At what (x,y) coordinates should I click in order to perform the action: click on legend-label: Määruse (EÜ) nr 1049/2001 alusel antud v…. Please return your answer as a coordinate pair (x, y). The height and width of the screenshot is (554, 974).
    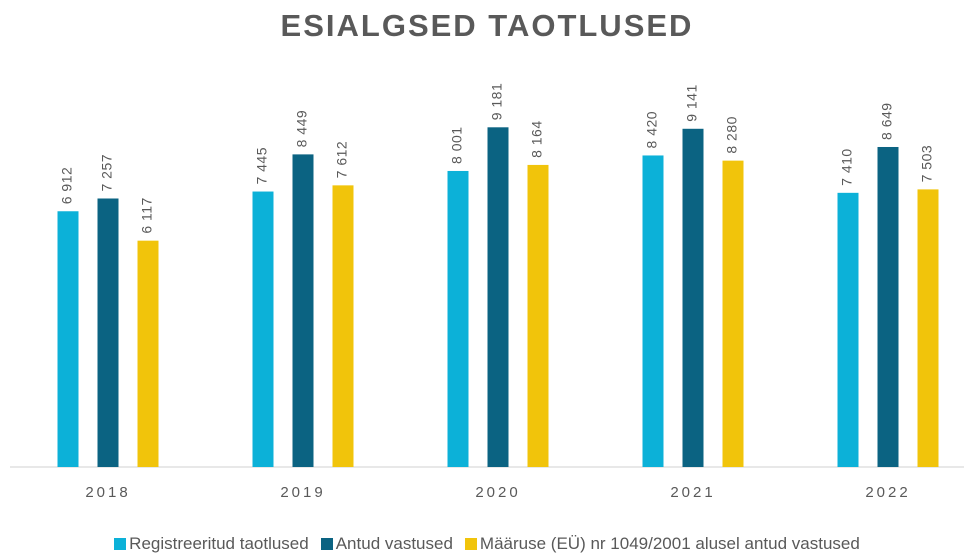
    Looking at the image, I should click on (669, 543).